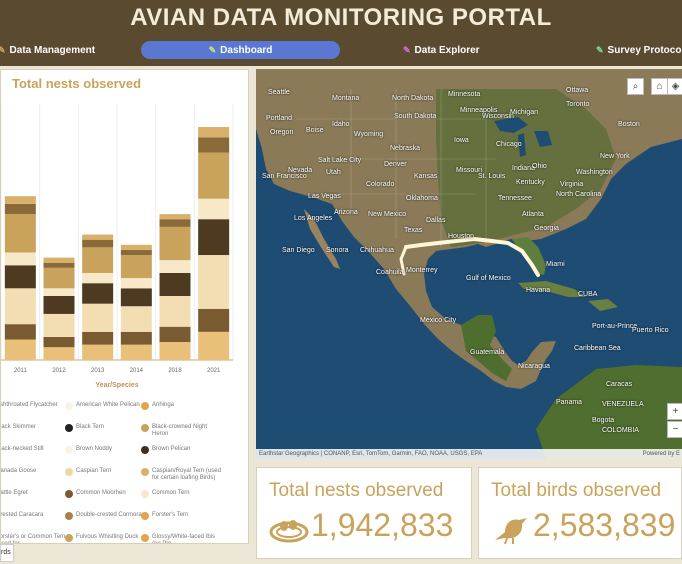 The image size is (682, 564). What do you see at coordinates (49, 50) in the screenshot?
I see `nav-data-management: ✎ Data Management` at bounding box center [49, 50].